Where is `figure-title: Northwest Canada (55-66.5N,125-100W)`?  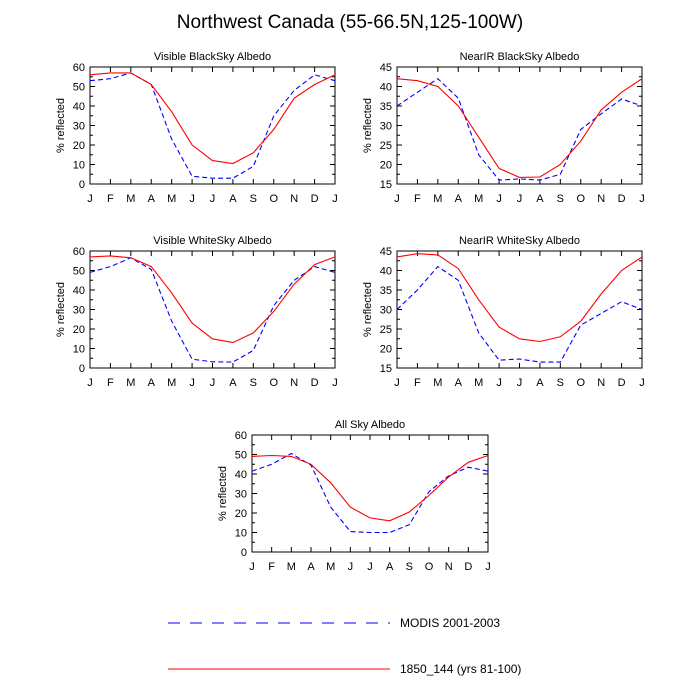
figure-title: Northwest Canada (55-66.5N,125-100W) is located at coordinates (350, 22).